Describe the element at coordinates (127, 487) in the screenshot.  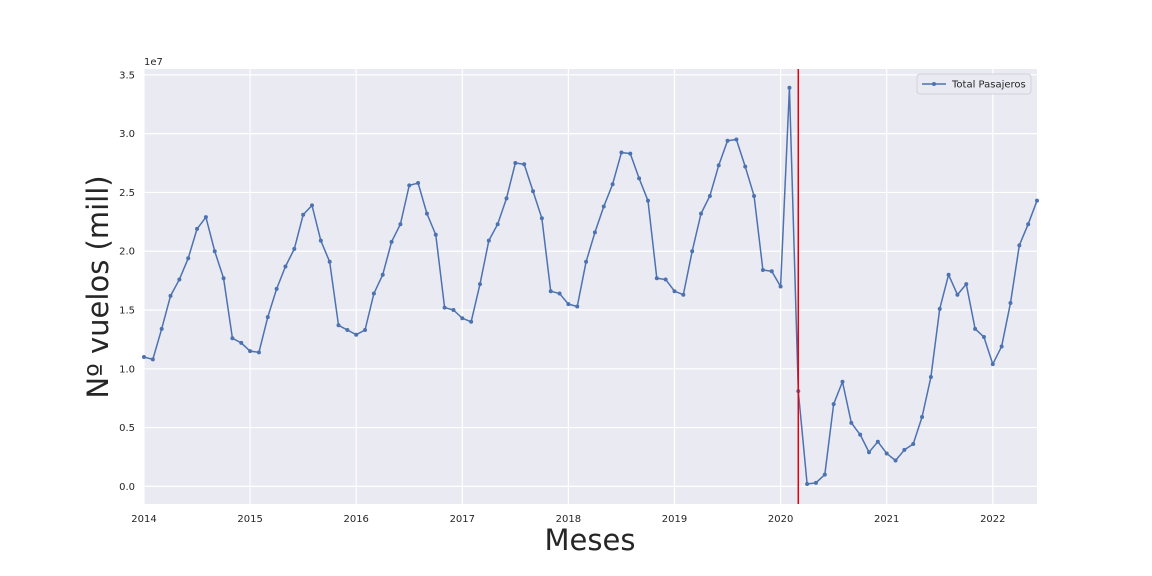
I see `y-tick-label: 0.0` at that location.